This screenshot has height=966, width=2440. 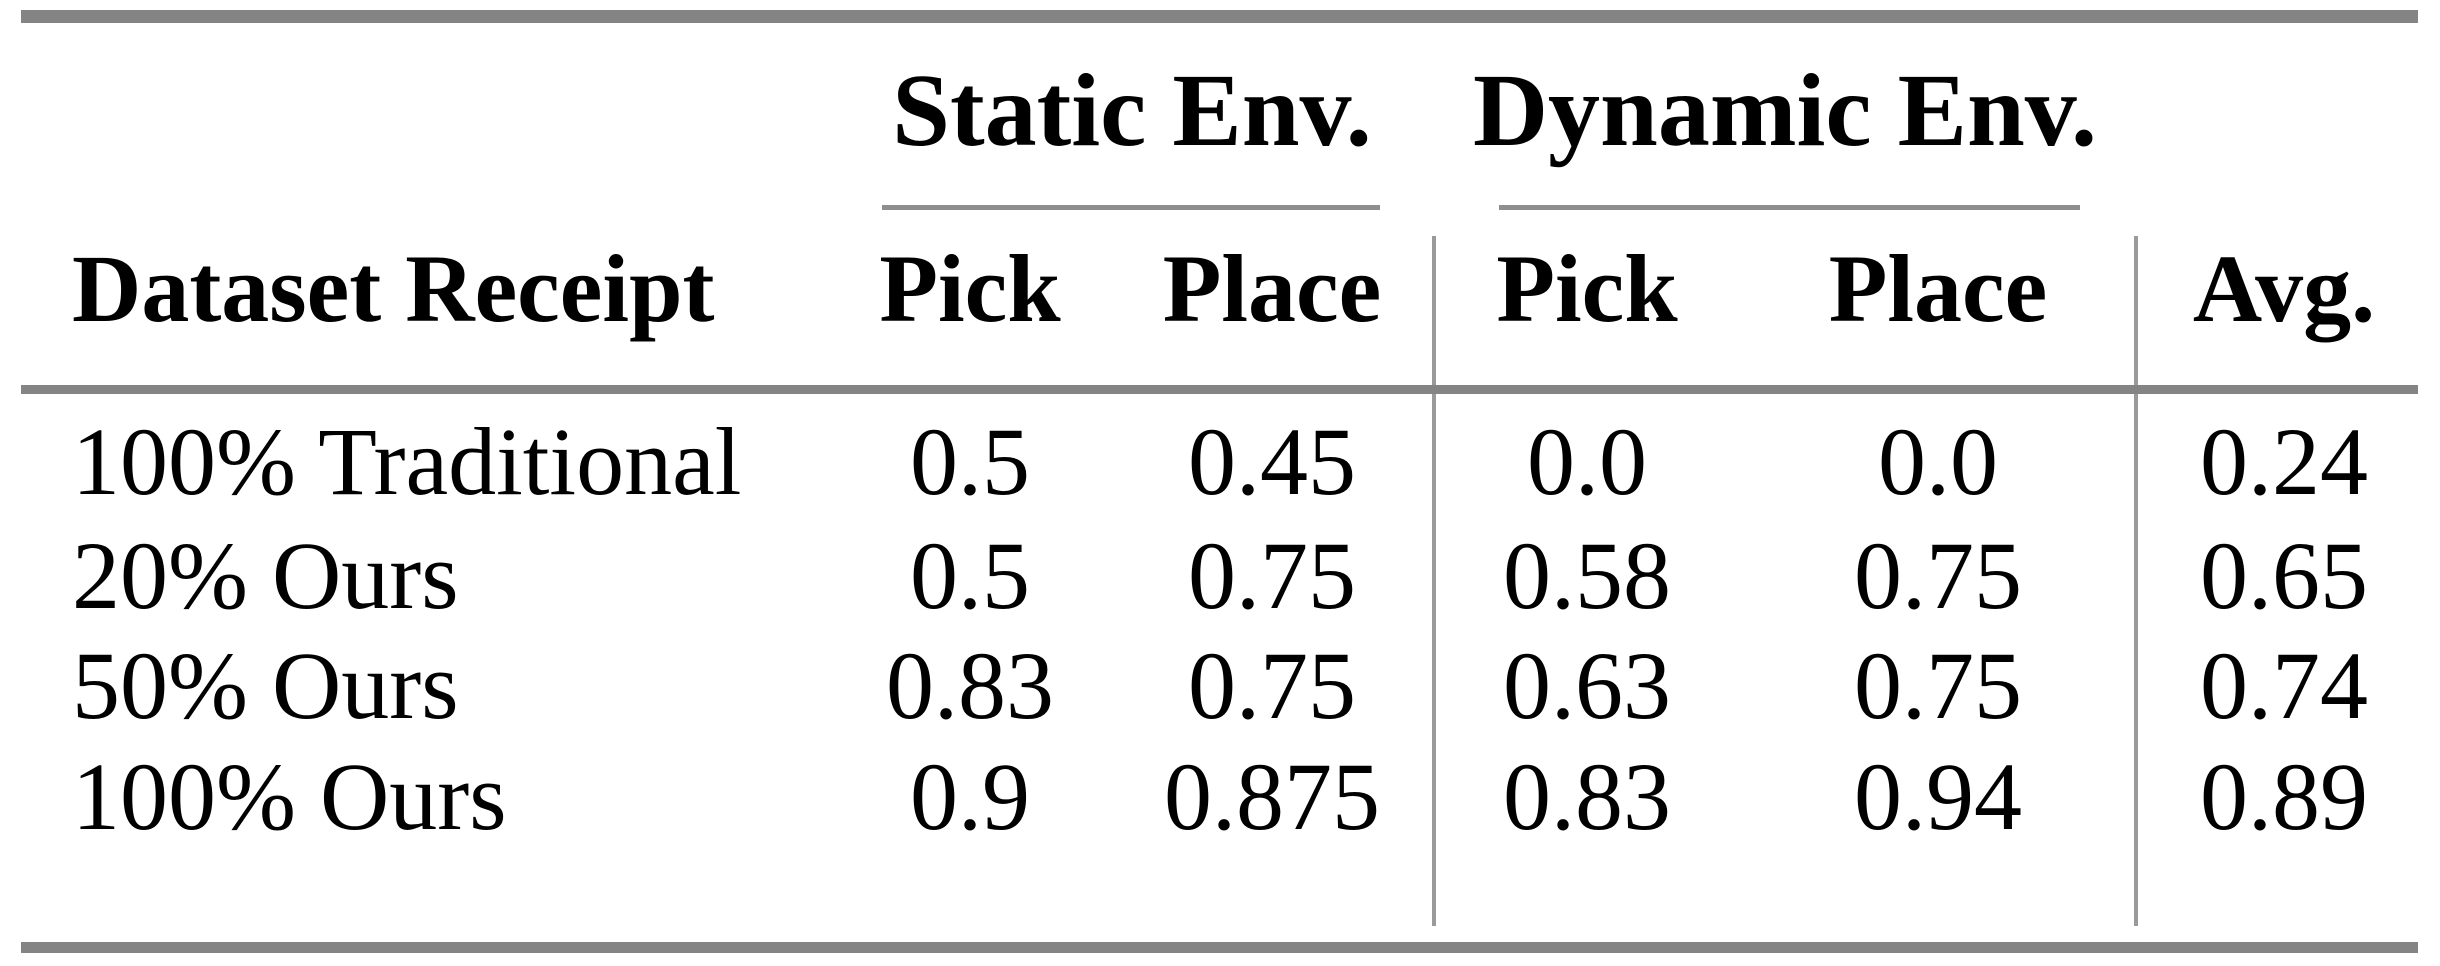 What do you see at coordinates (1789, 207) in the screenshot?
I see `cmidrule-dynamic-env` at bounding box center [1789, 207].